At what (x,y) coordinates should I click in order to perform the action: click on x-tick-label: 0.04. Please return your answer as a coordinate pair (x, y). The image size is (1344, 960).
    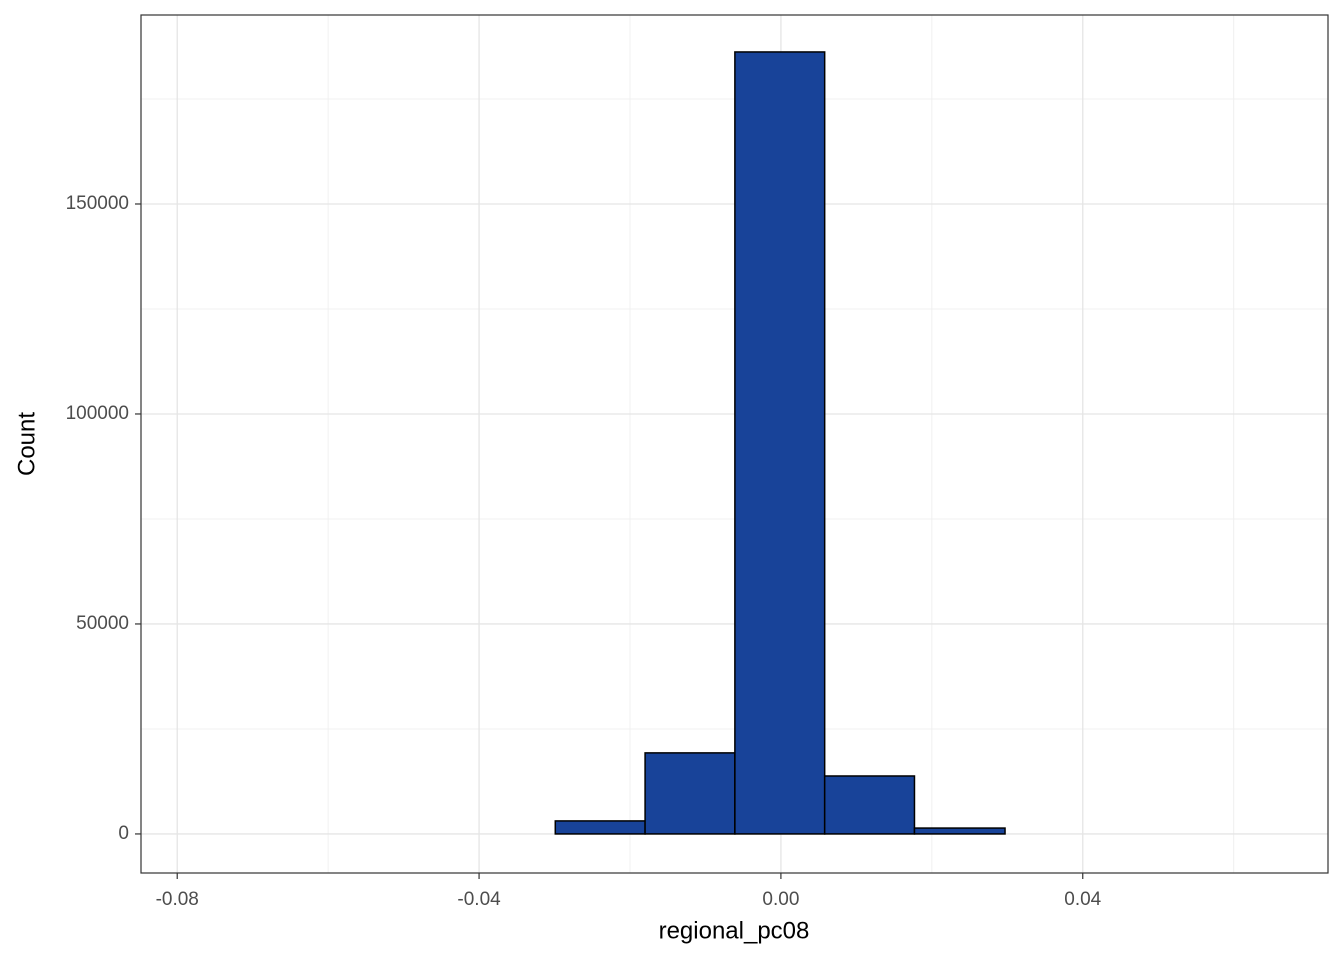
    Looking at the image, I should click on (1082, 899).